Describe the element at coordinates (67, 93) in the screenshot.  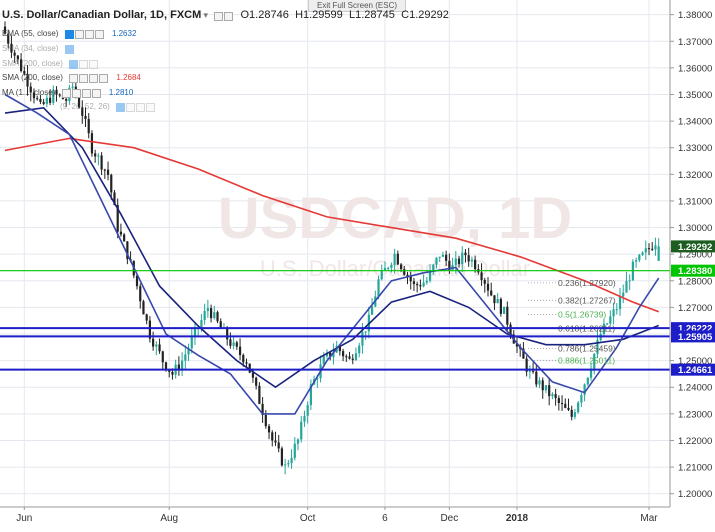
I see `indicator-ma: MA (1..., close) 1.2810` at that location.